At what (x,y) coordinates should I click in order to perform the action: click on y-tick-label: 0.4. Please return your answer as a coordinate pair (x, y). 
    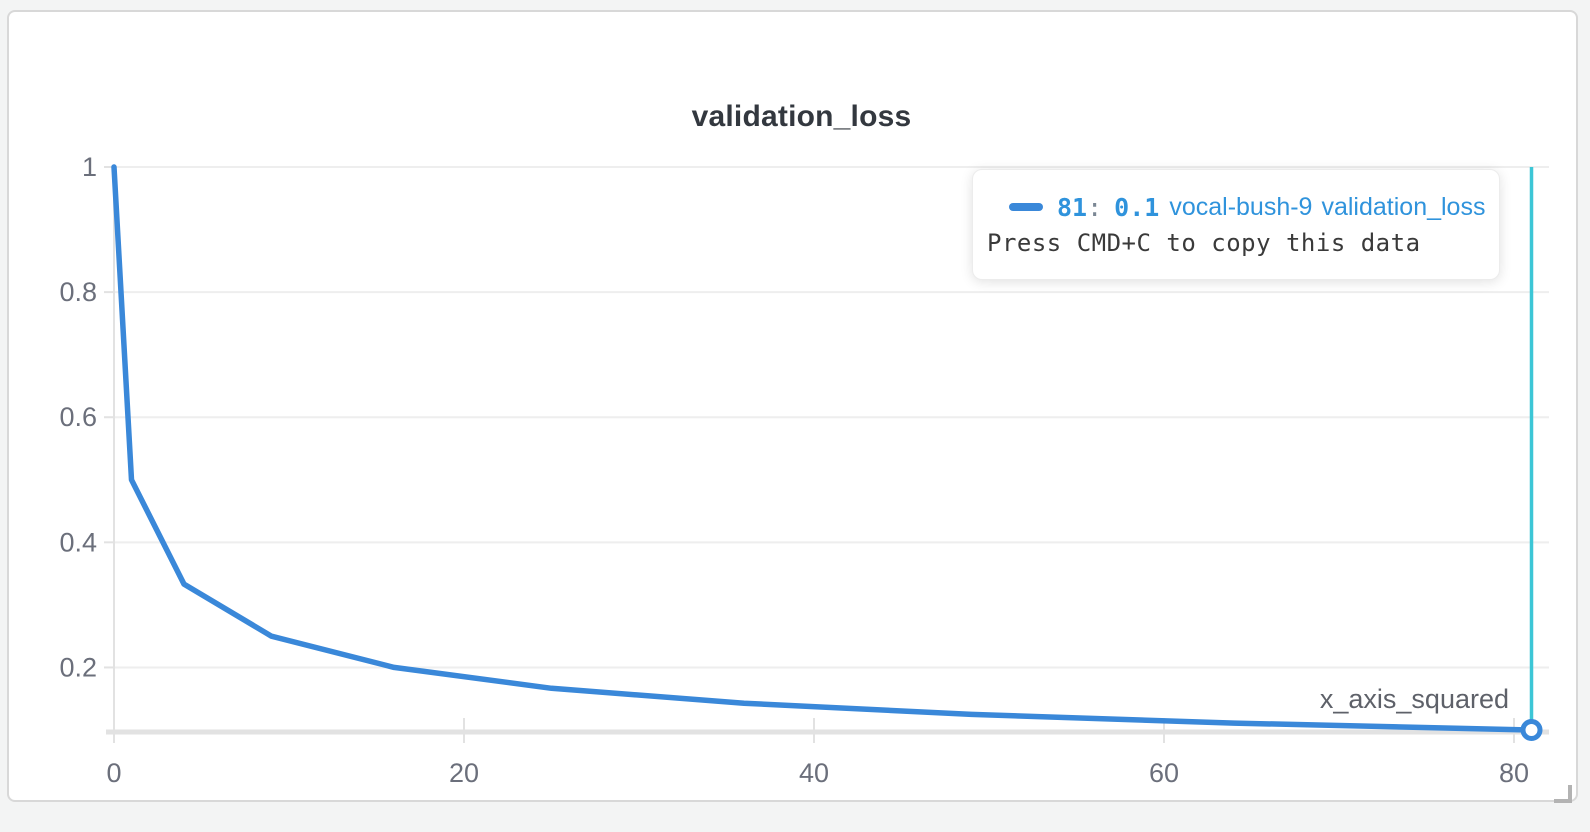
    Looking at the image, I should click on (78, 542).